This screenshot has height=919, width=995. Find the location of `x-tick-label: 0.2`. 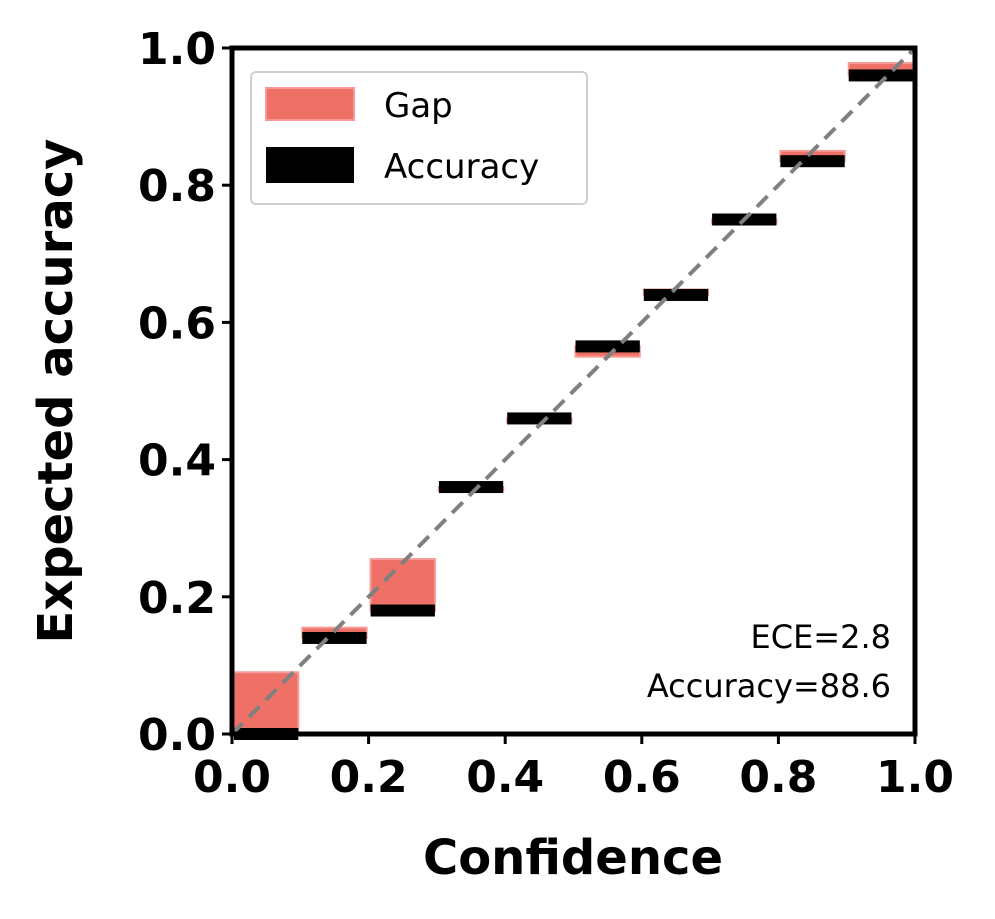

x-tick-label: 0.2 is located at coordinates (369, 777).